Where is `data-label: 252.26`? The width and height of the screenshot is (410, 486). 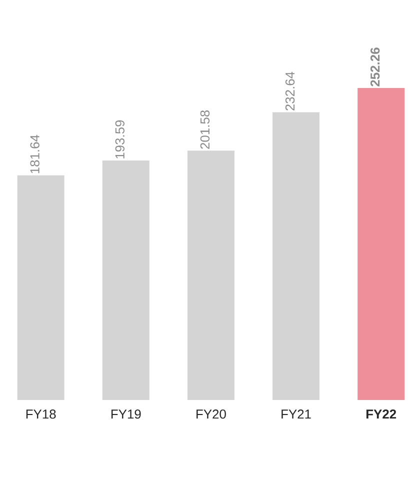 data-label: 252.26 is located at coordinates (375, 67).